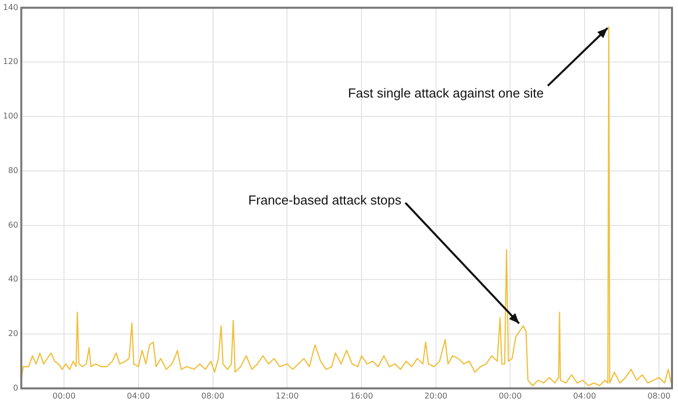 The image size is (678, 404). Describe the element at coordinates (10, 61) in the screenshot. I see `y-tick-label: 120` at that location.